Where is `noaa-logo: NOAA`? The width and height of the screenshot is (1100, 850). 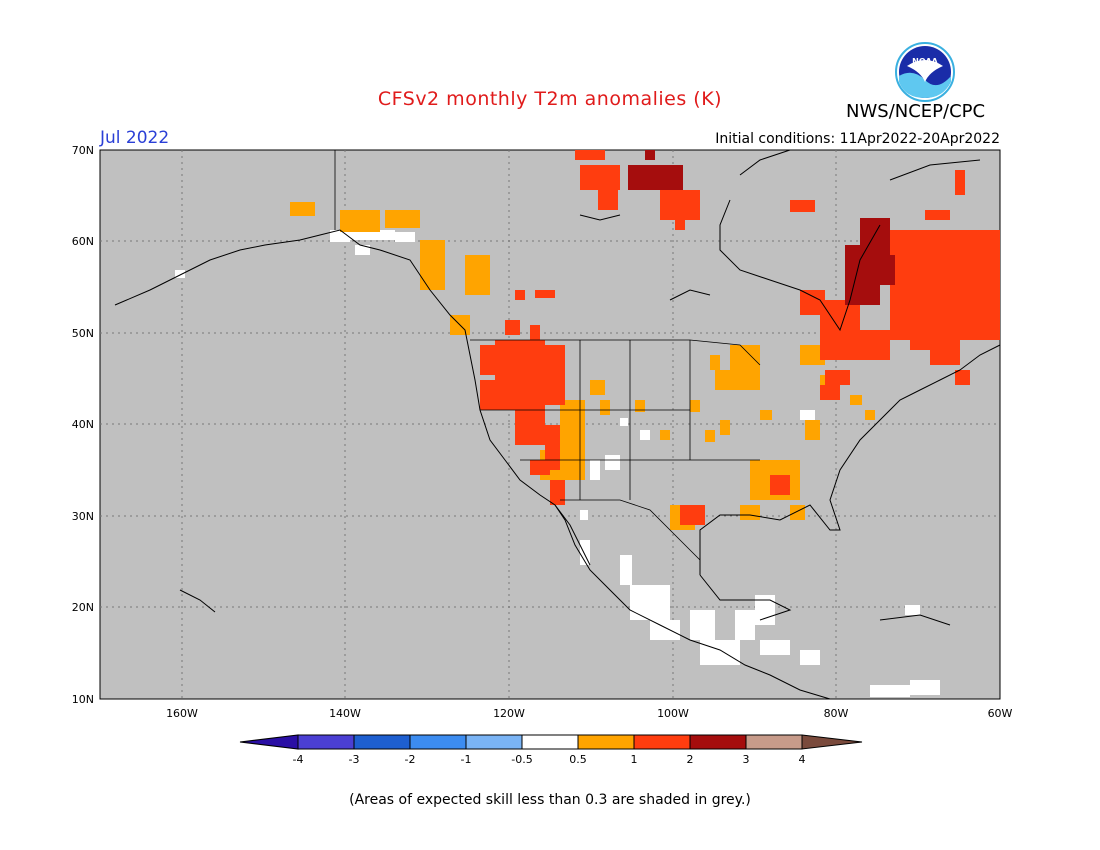 noaa-logo: NOAA is located at coordinates (925, 72).